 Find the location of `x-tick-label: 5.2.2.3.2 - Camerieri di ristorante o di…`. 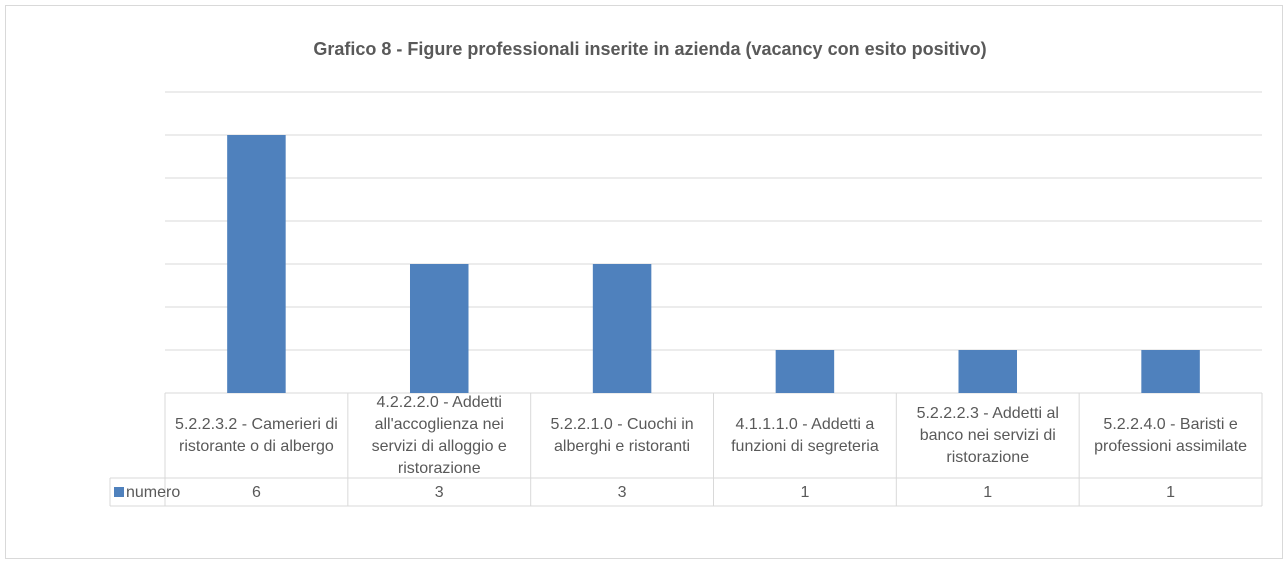

x-tick-label: 5.2.2.3.2 - Camerieri di ristorante o di… is located at coordinates (256, 435).